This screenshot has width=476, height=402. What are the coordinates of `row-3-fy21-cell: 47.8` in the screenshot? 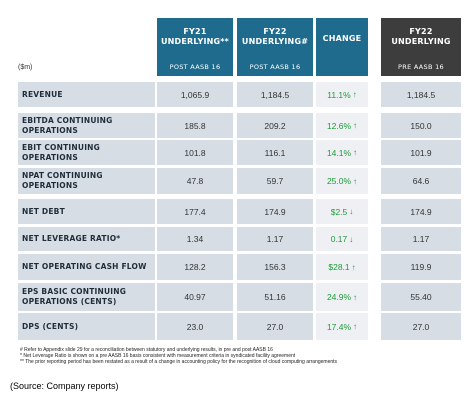 It's located at (195, 181).